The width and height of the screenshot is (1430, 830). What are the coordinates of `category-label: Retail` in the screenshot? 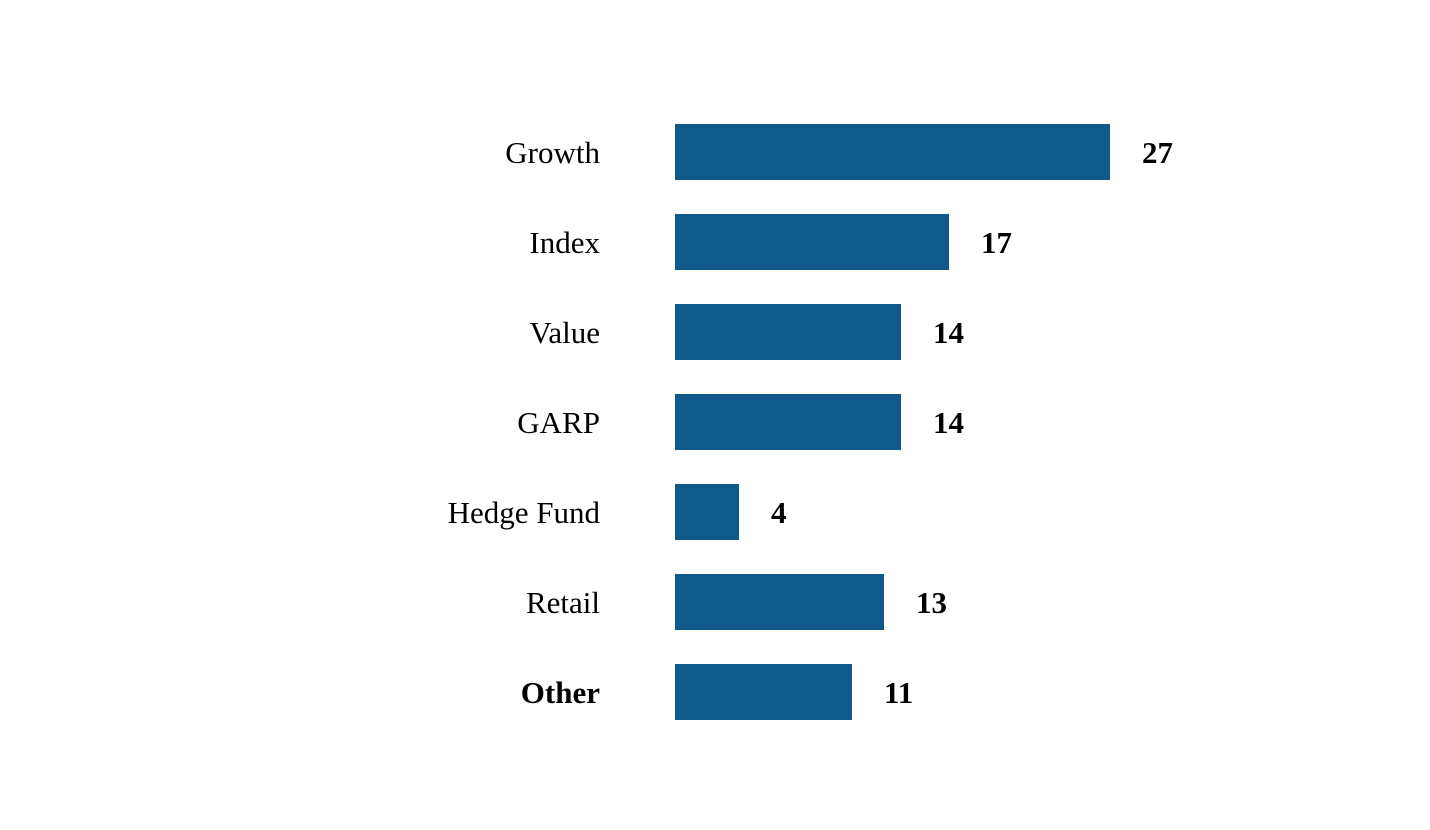 It's located at (562, 602).